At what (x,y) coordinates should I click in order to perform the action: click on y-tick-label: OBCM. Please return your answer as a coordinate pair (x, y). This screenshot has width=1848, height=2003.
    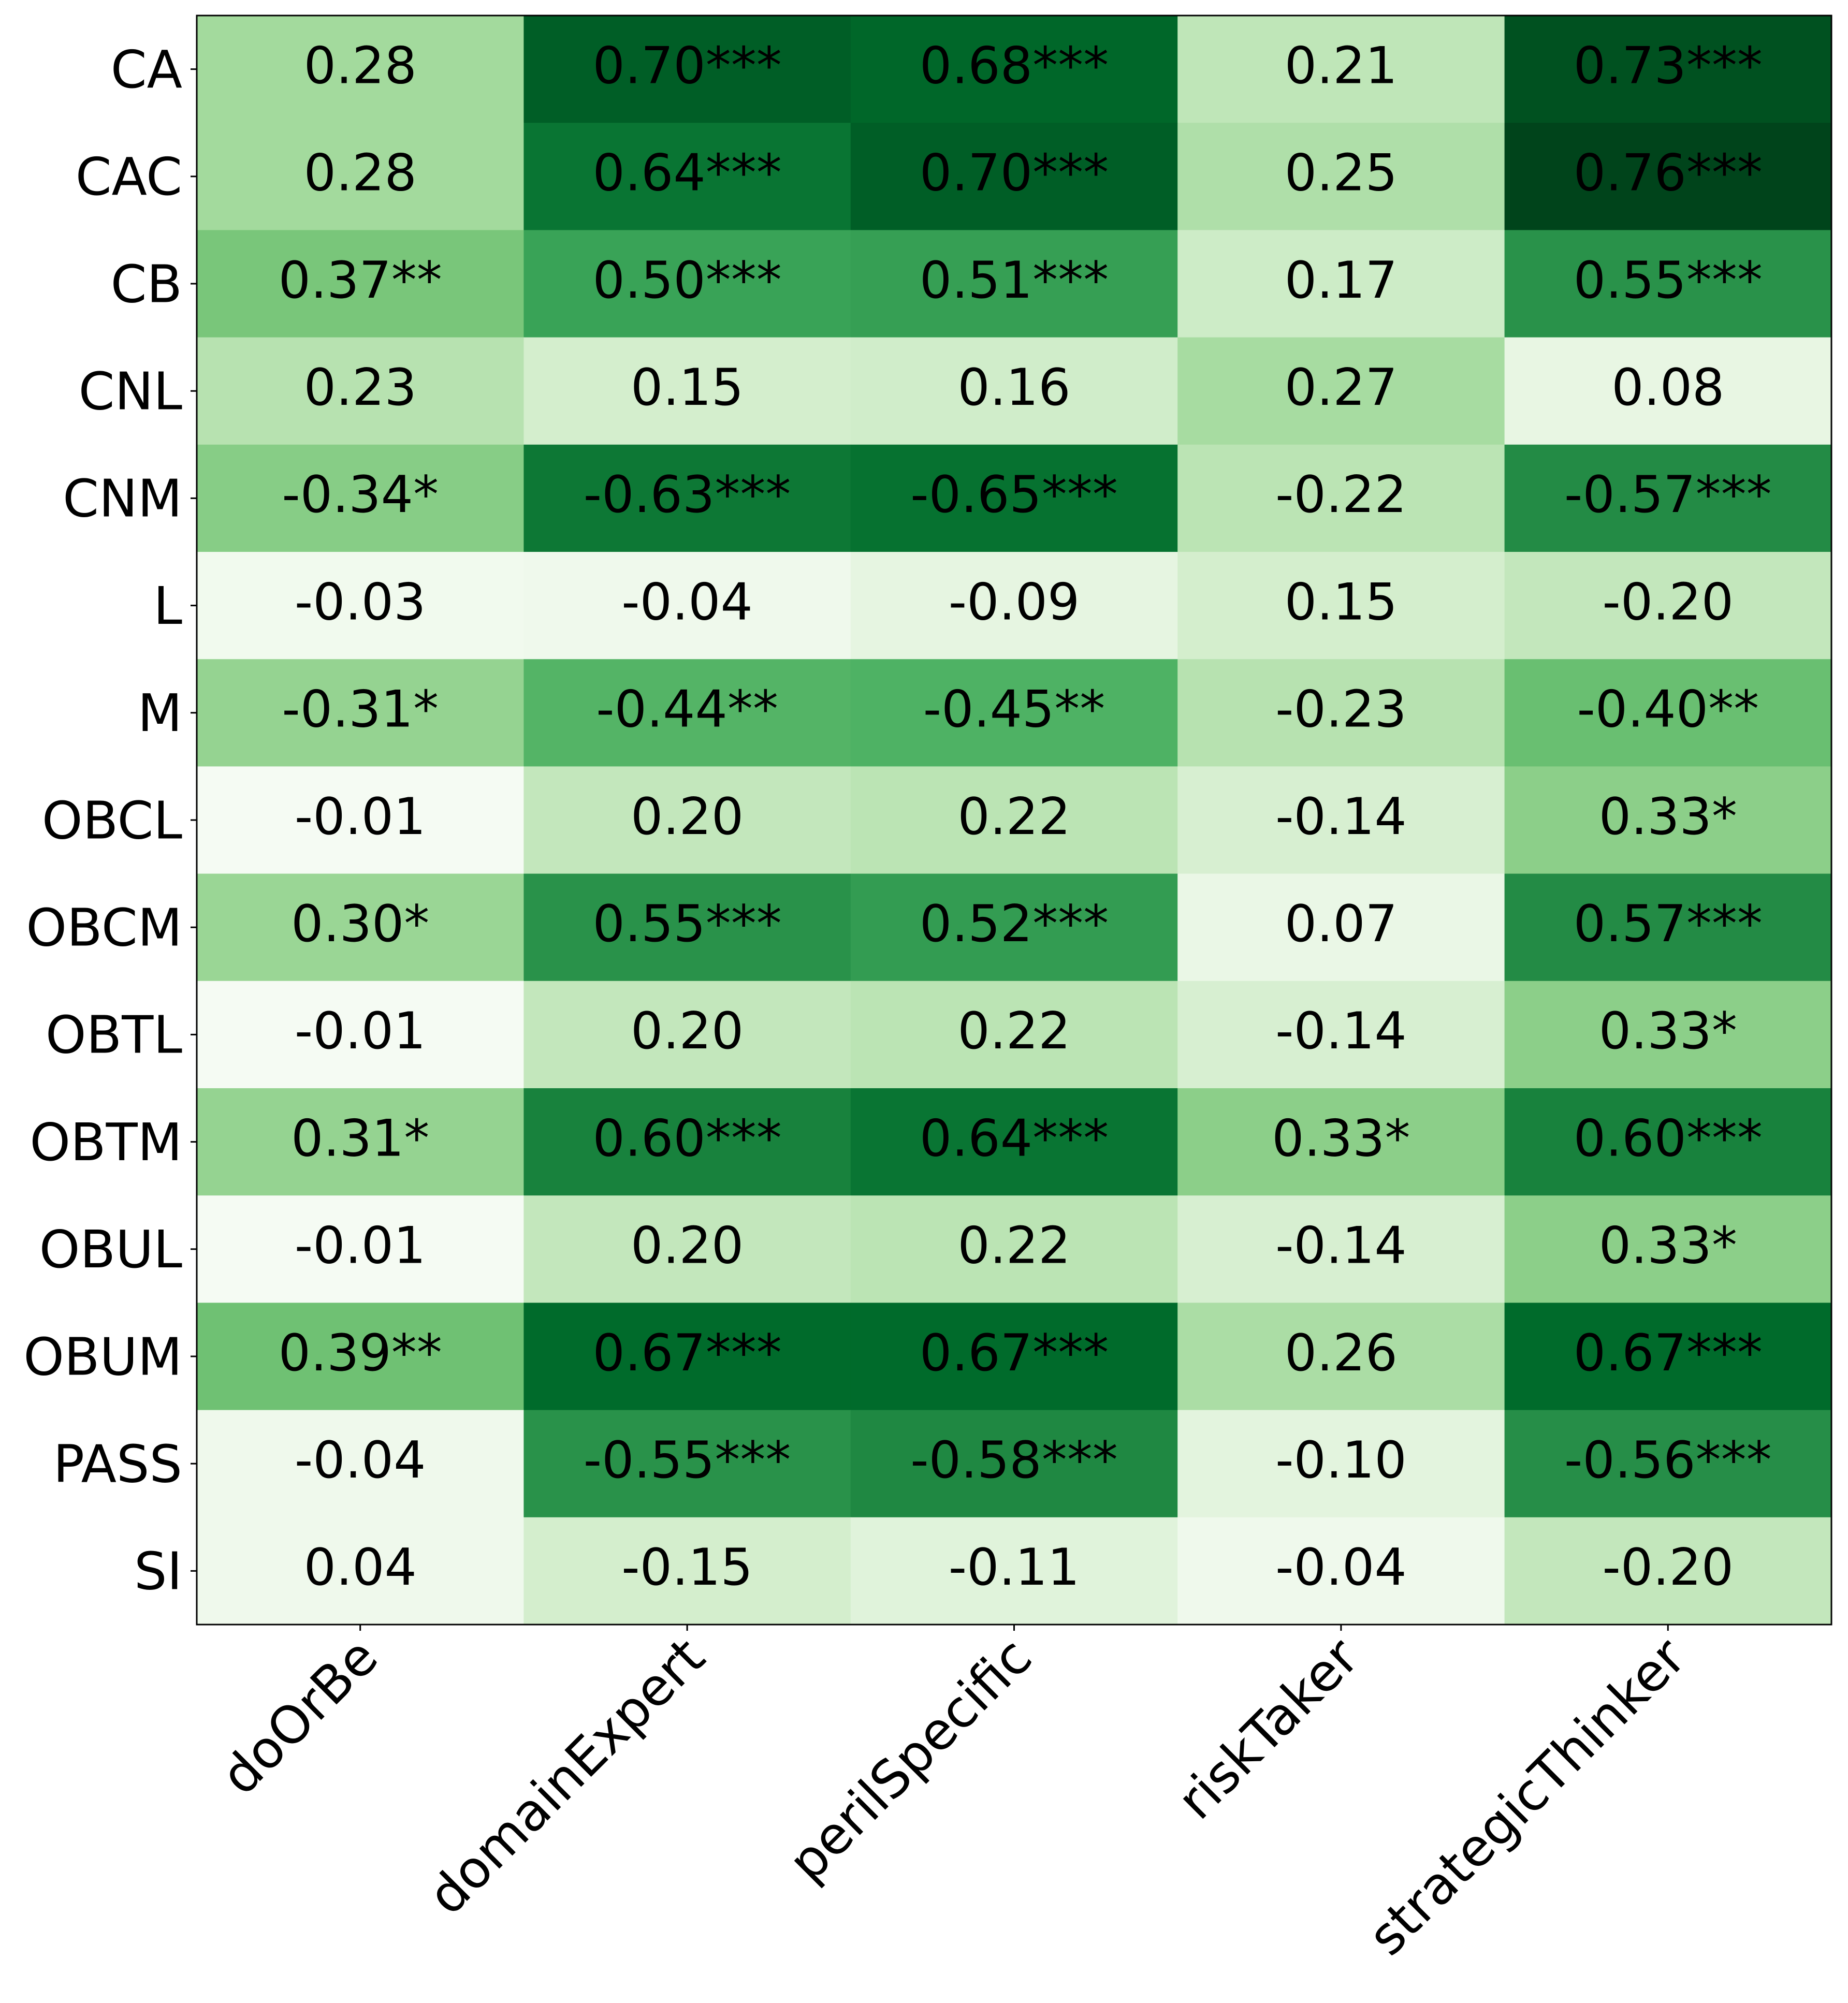
    Looking at the image, I should click on (104, 928).